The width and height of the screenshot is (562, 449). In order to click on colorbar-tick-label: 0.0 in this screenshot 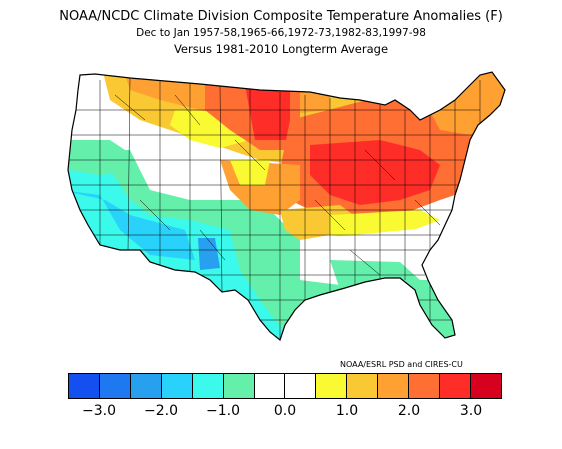, I will do `click(285, 411)`.